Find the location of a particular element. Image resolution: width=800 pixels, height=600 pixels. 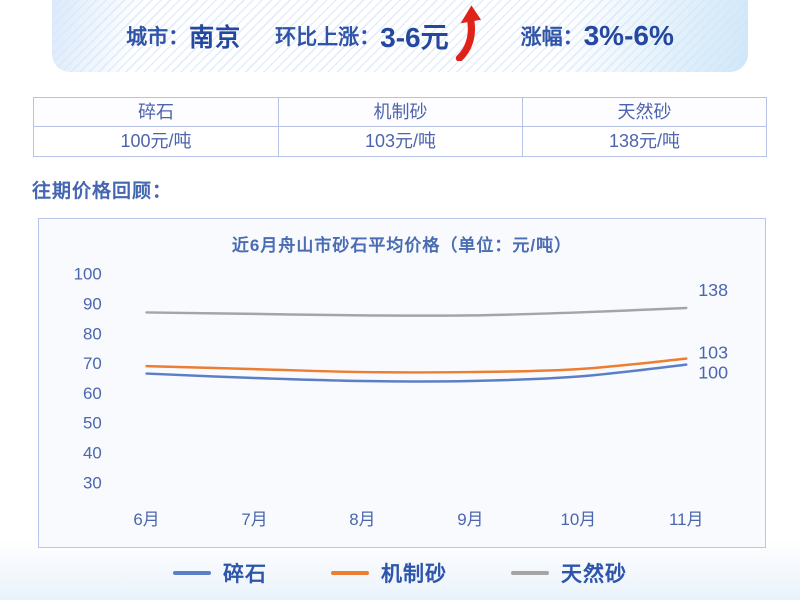

x-tick-label: 9月 is located at coordinates (470, 519).